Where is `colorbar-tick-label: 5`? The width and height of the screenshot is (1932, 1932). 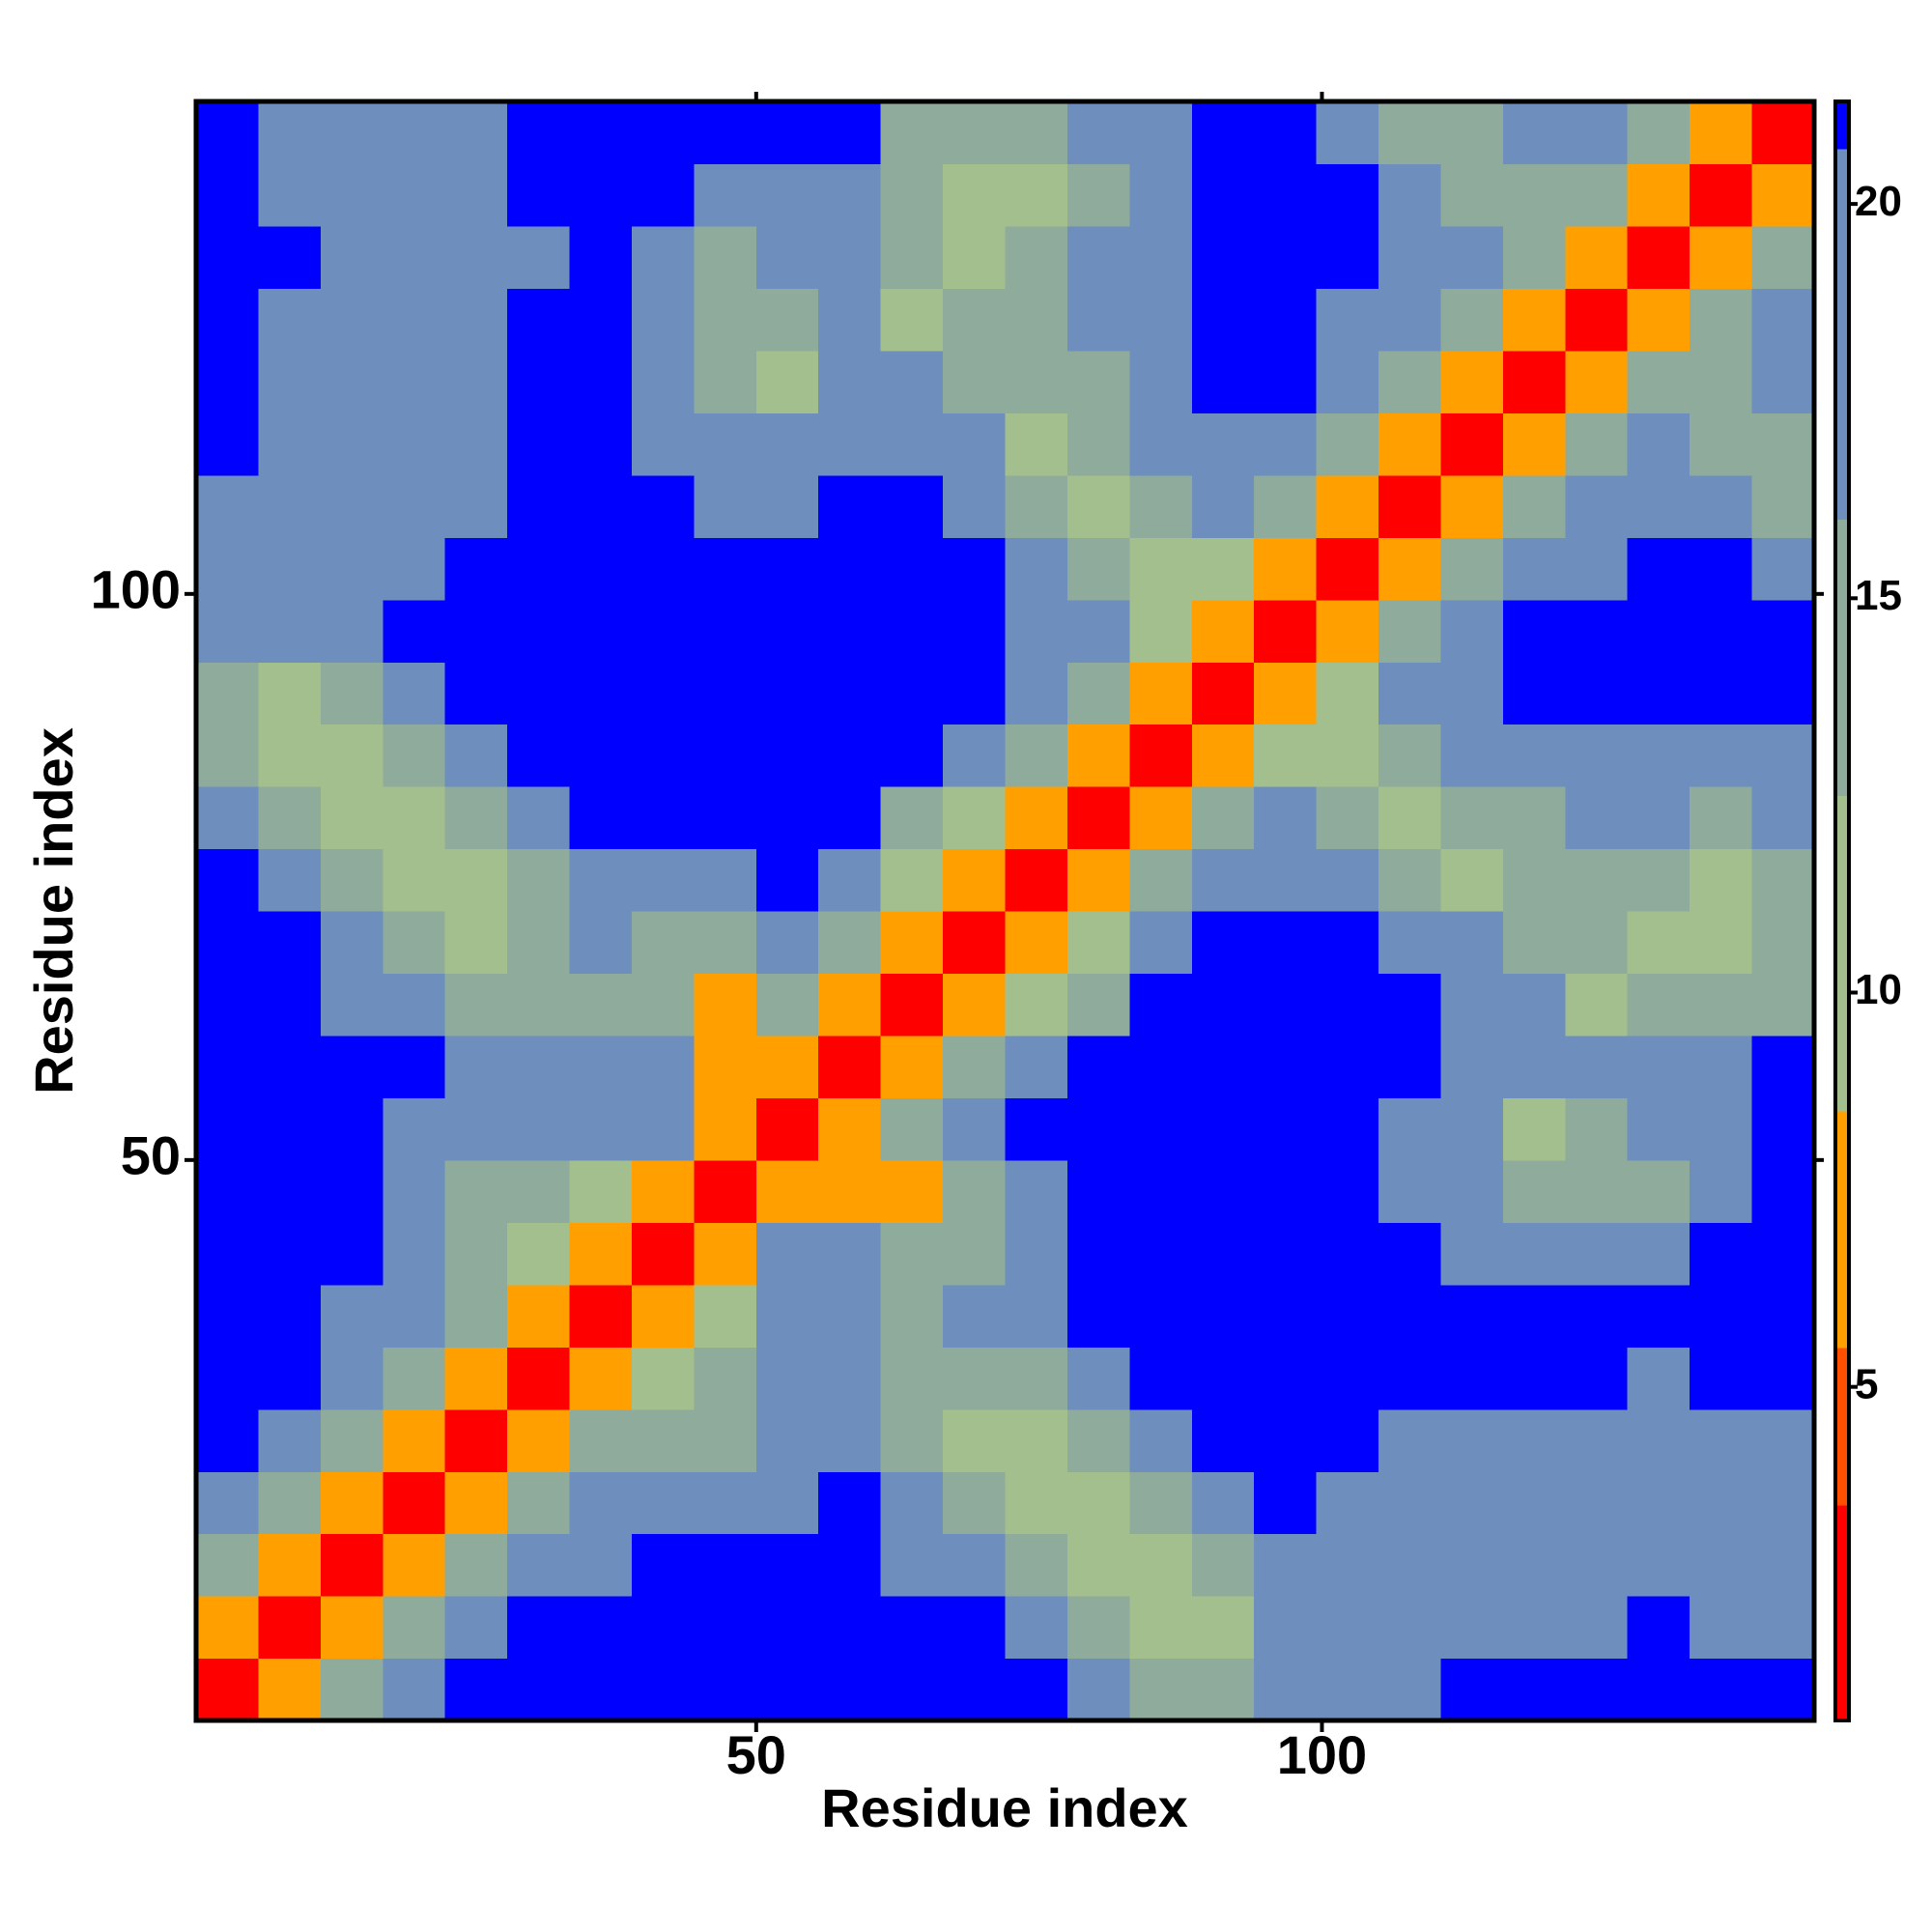 colorbar-tick-label: 5 is located at coordinates (1866, 1383).